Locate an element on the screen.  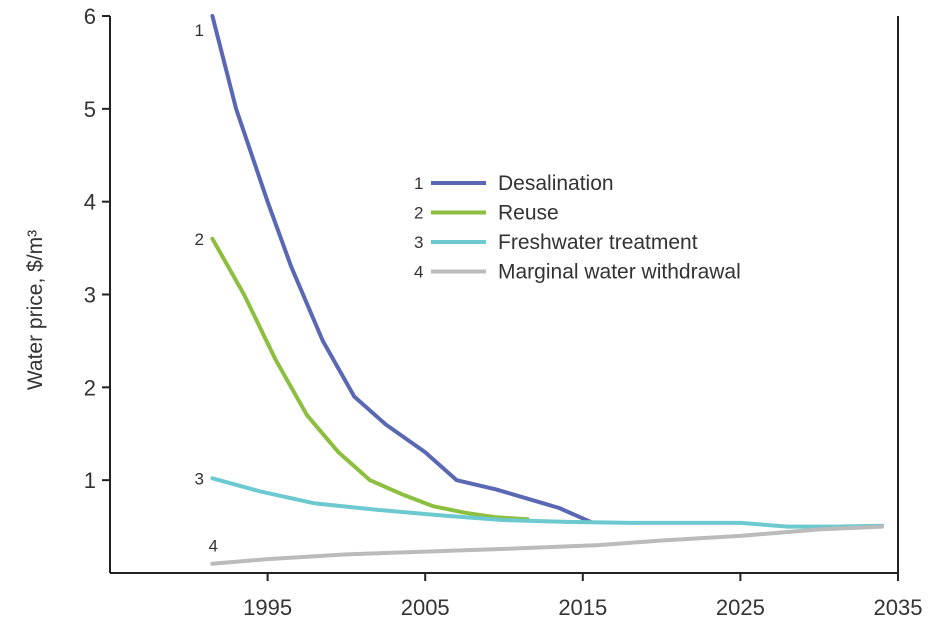
legend-label: Marginal water withdrawal is located at coordinates (619, 272).